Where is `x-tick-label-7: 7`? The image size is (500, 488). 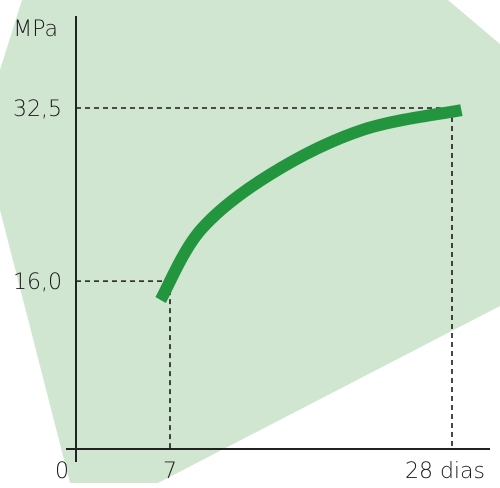
x-tick-label-7: 7 is located at coordinates (170, 471).